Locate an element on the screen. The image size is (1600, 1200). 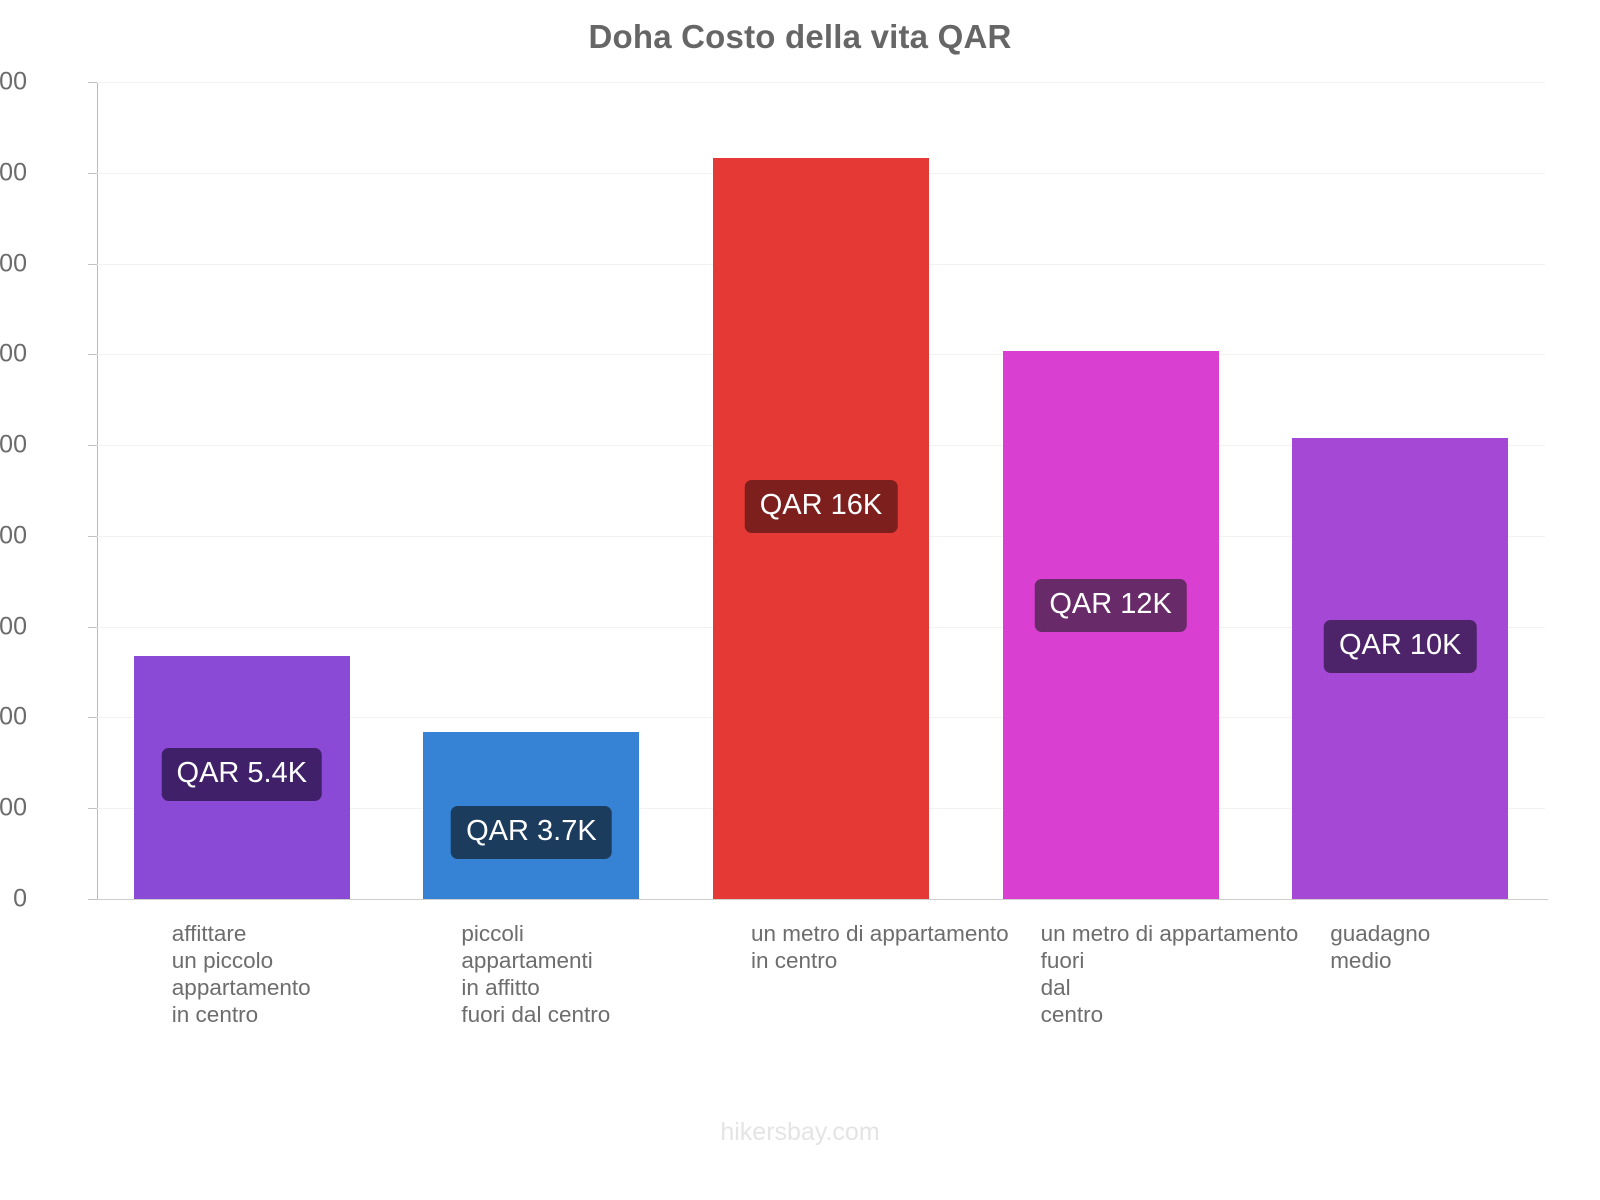
y-axis-tick-label: 8000 is located at coordinates (13, 535).